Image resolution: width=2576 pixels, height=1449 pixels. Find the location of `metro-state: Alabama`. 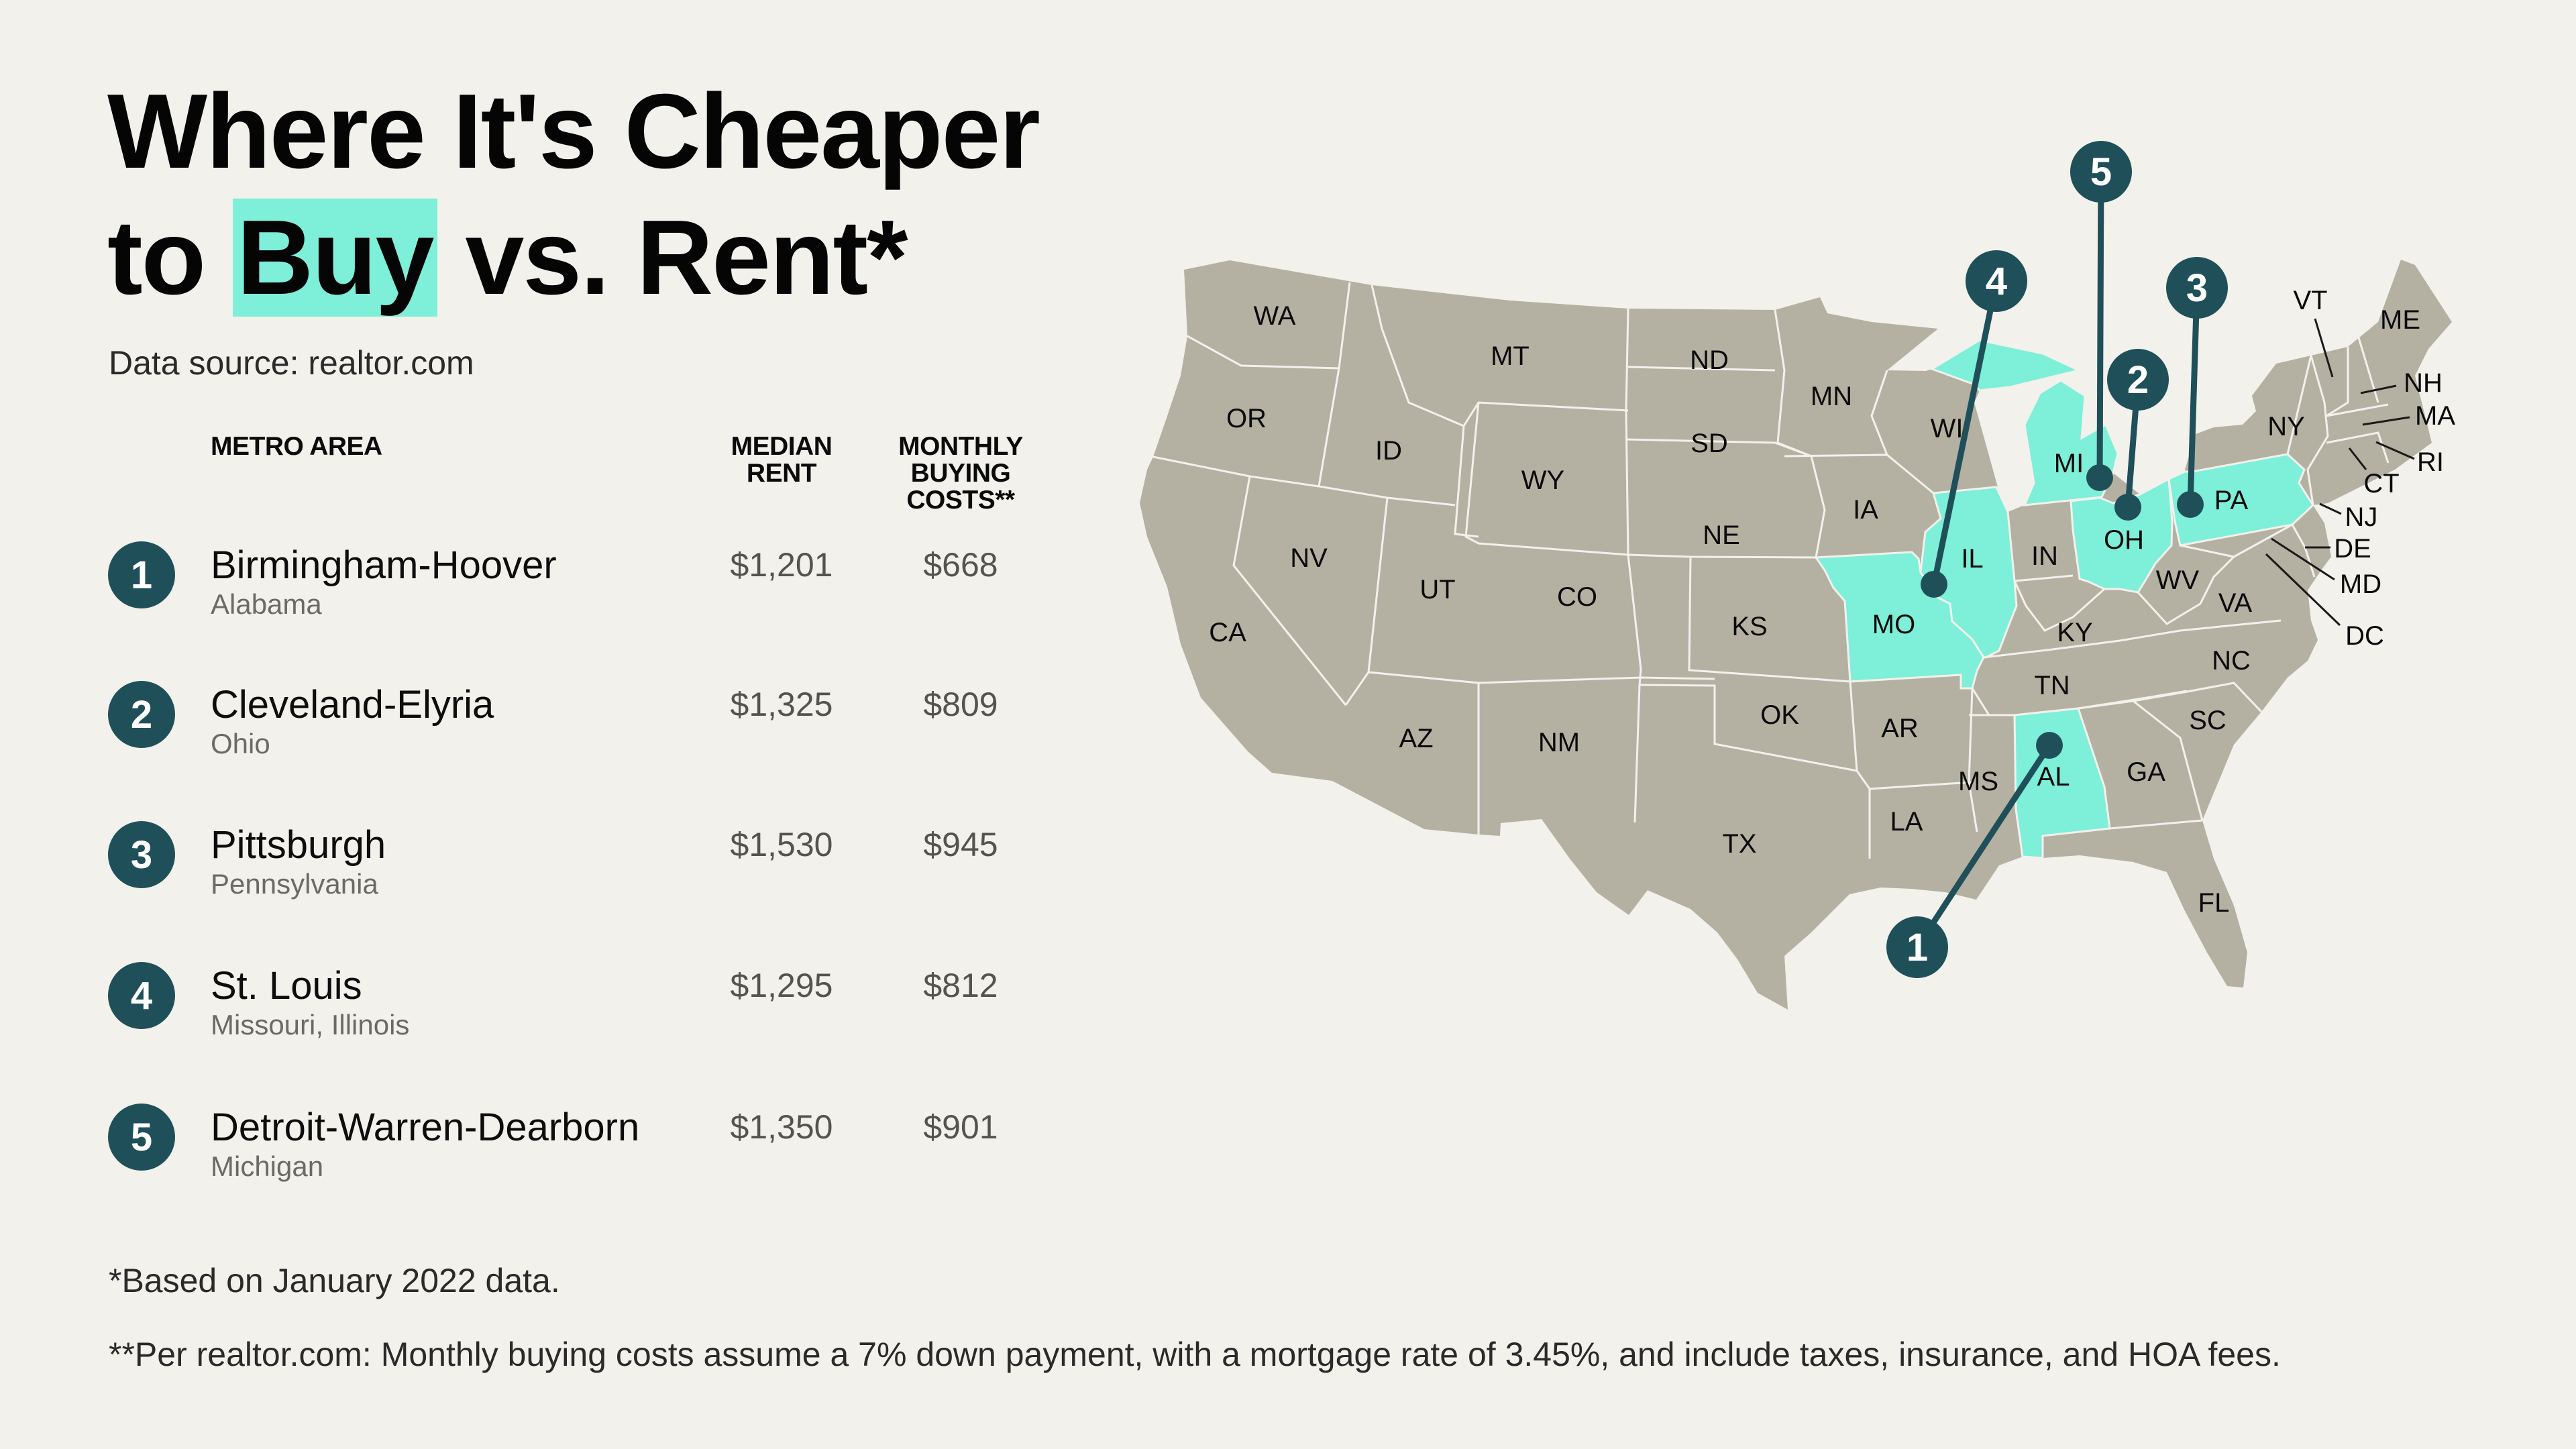

metro-state: Alabama is located at coordinates (266, 604).